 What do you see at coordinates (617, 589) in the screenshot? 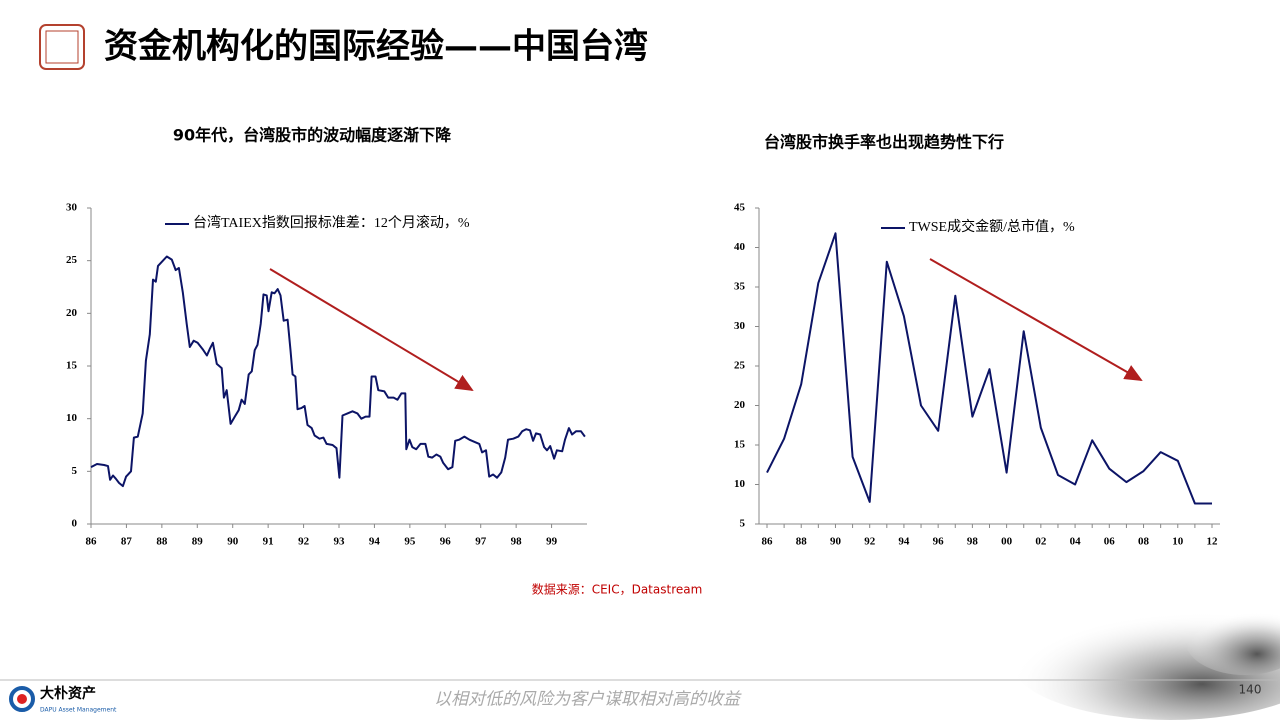
I see `source-note: 数据来源：CEIC，Datastream` at bounding box center [617, 589].